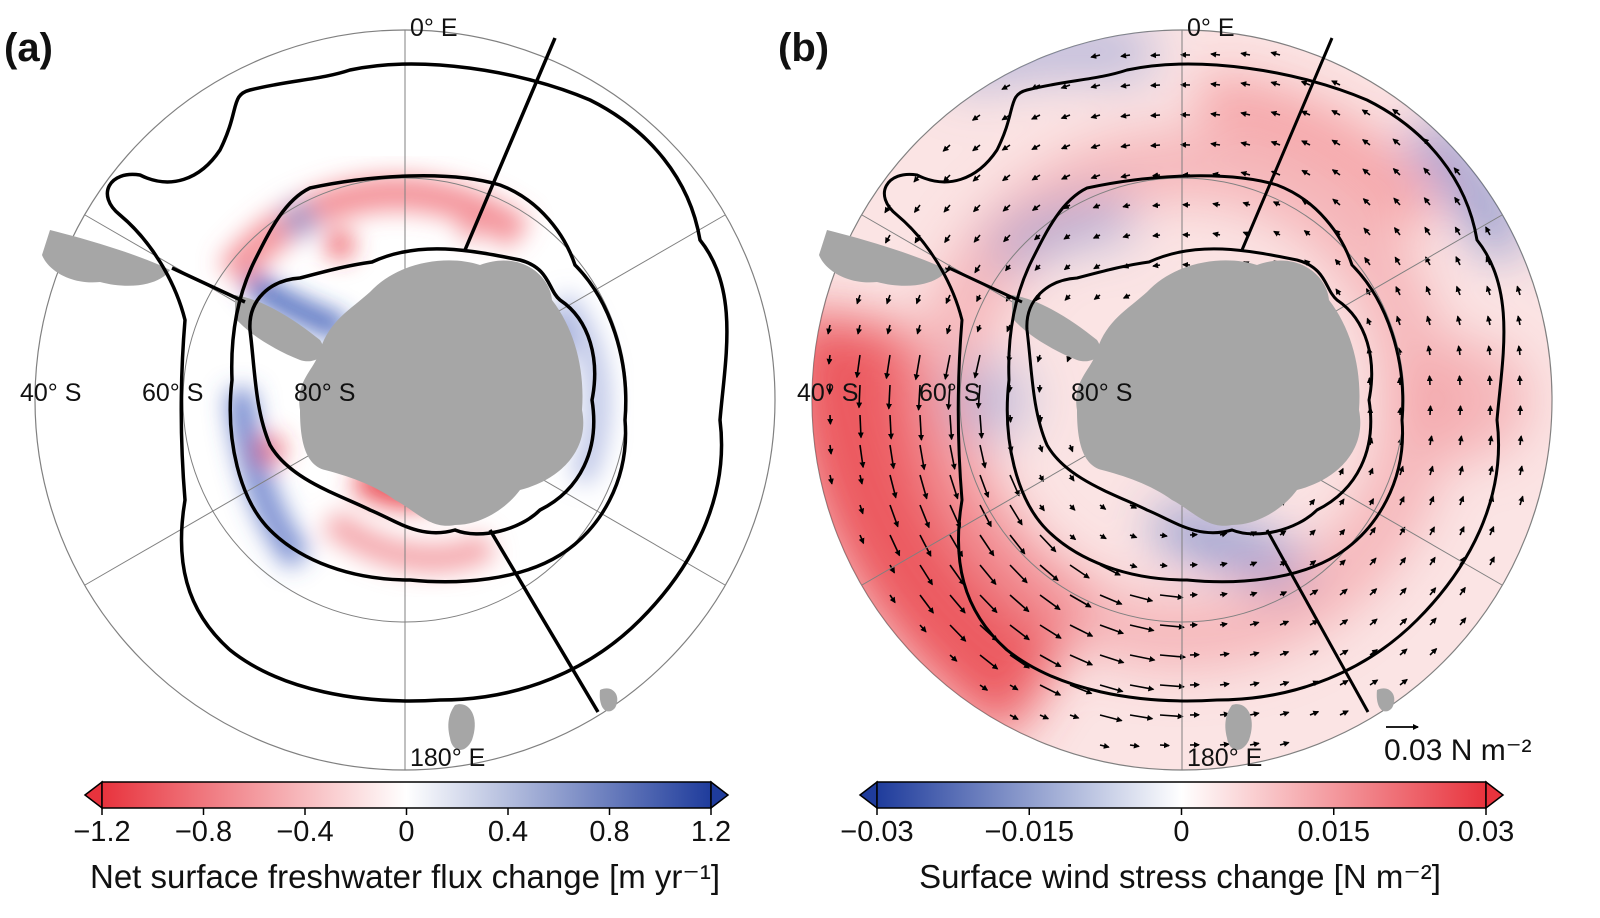 The width and height of the screenshot is (1600, 918). I want to click on panel-b-colorbar-tick: −0.015, so click(1029, 832).